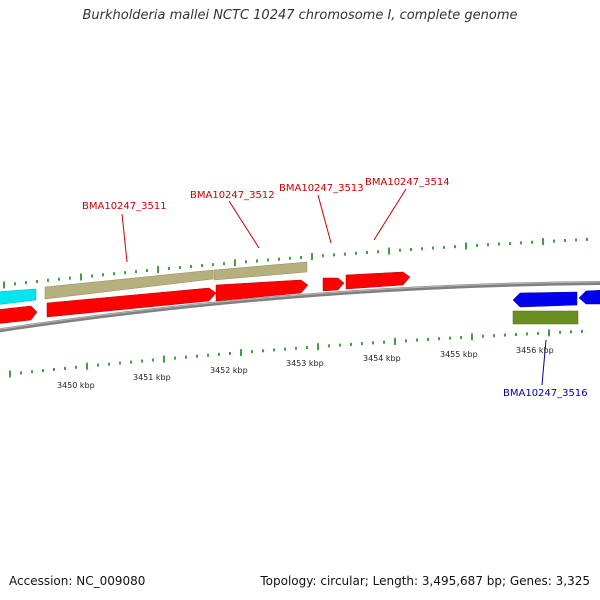 Image resolution: width=600 pixels, height=600 pixels. What do you see at coordinates (545, 393) in the screenshot?
I see `gene-label: BMA10247_3516` at bounding box center [545, 393].